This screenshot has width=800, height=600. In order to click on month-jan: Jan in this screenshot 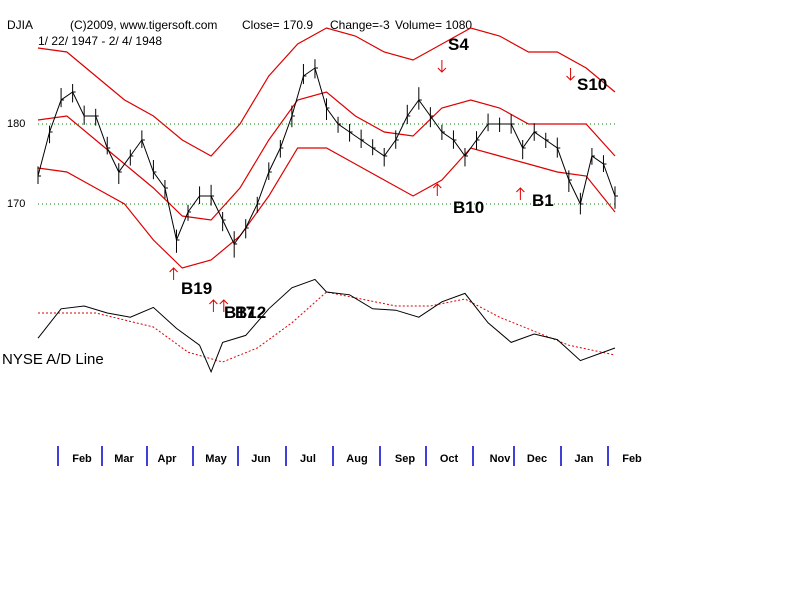, I will do `click(577, 456)`.